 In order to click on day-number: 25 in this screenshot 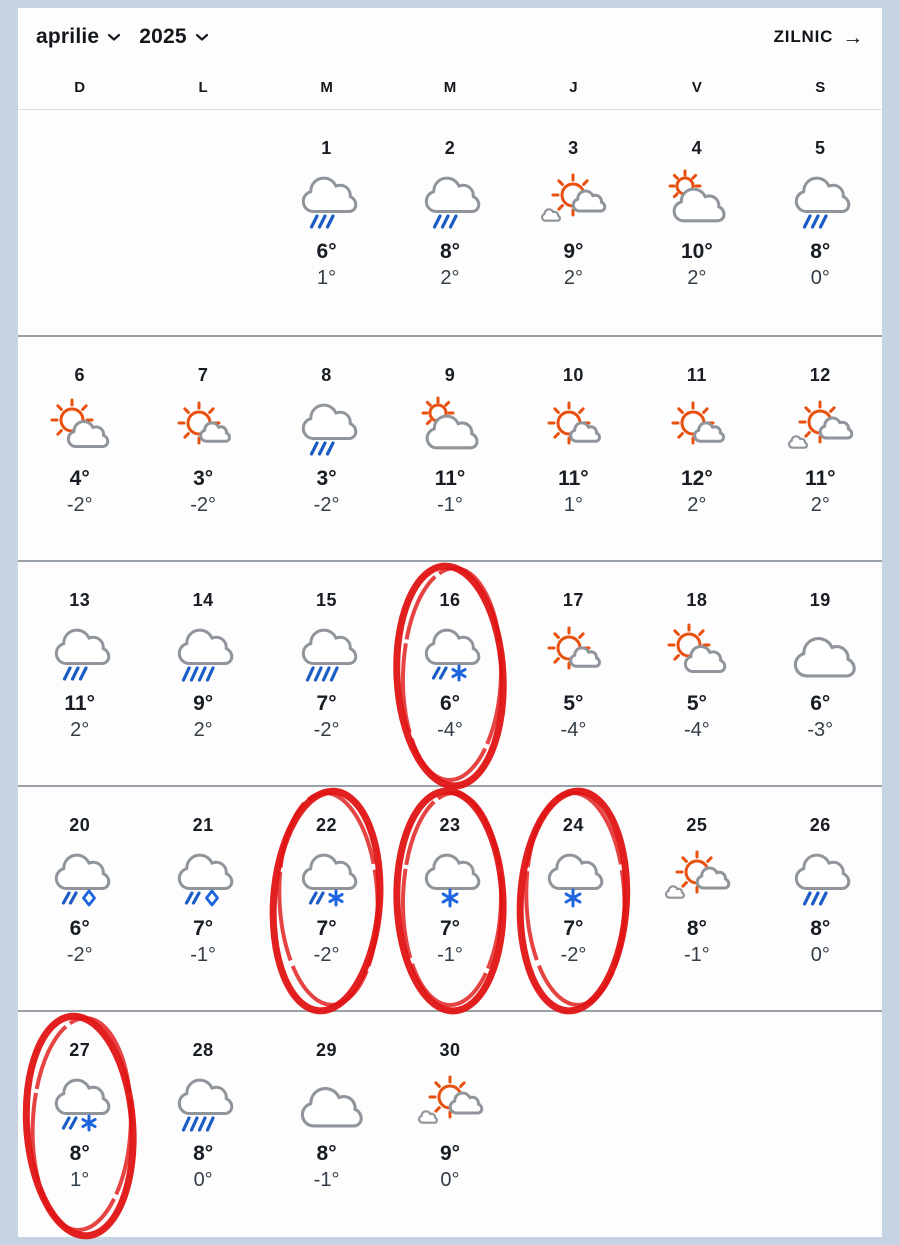, I will do `click(697, 825)`.